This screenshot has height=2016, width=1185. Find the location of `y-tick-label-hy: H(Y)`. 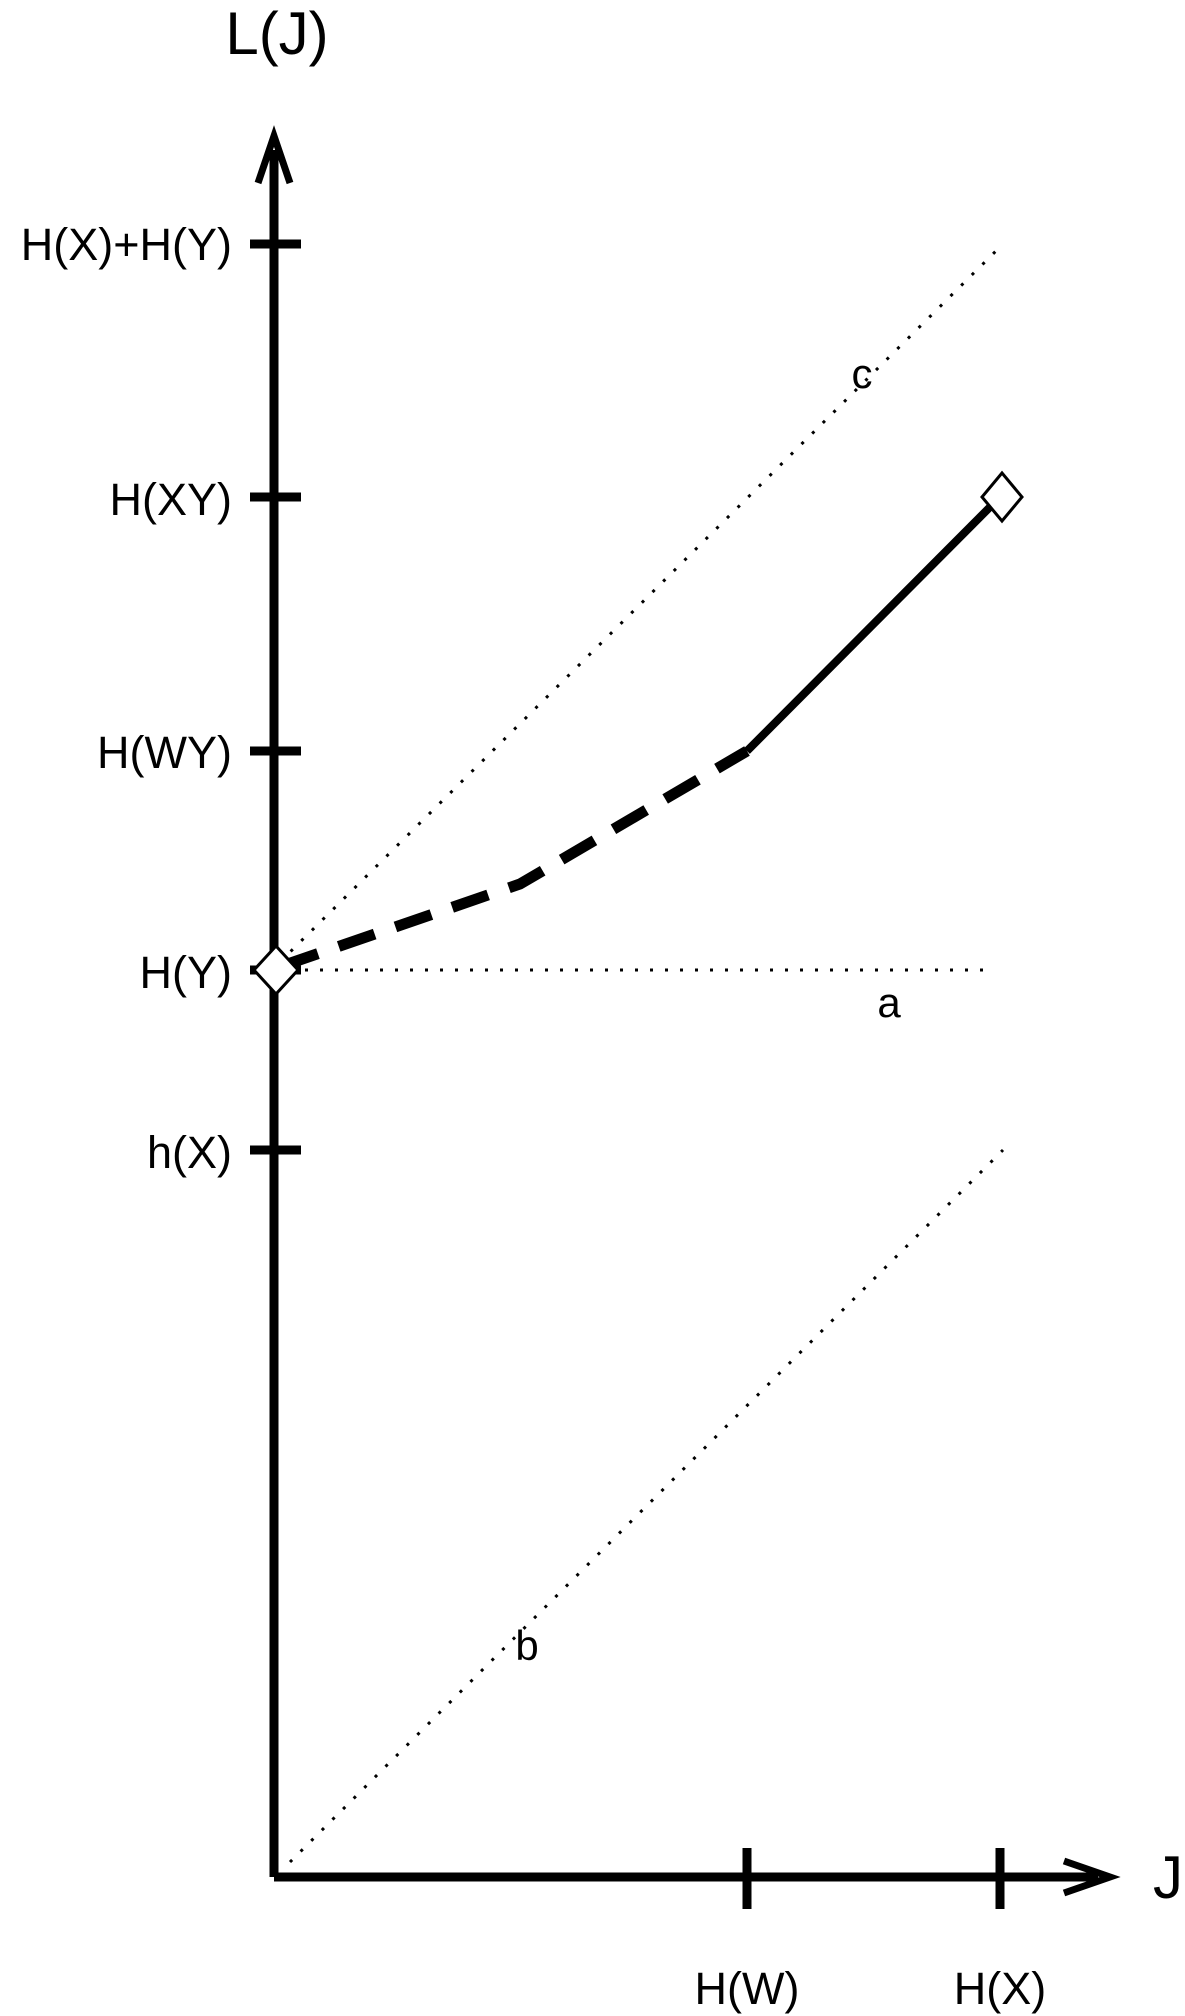

y-tick-label-hy: H(Y) is located at coordinates (186, 972).